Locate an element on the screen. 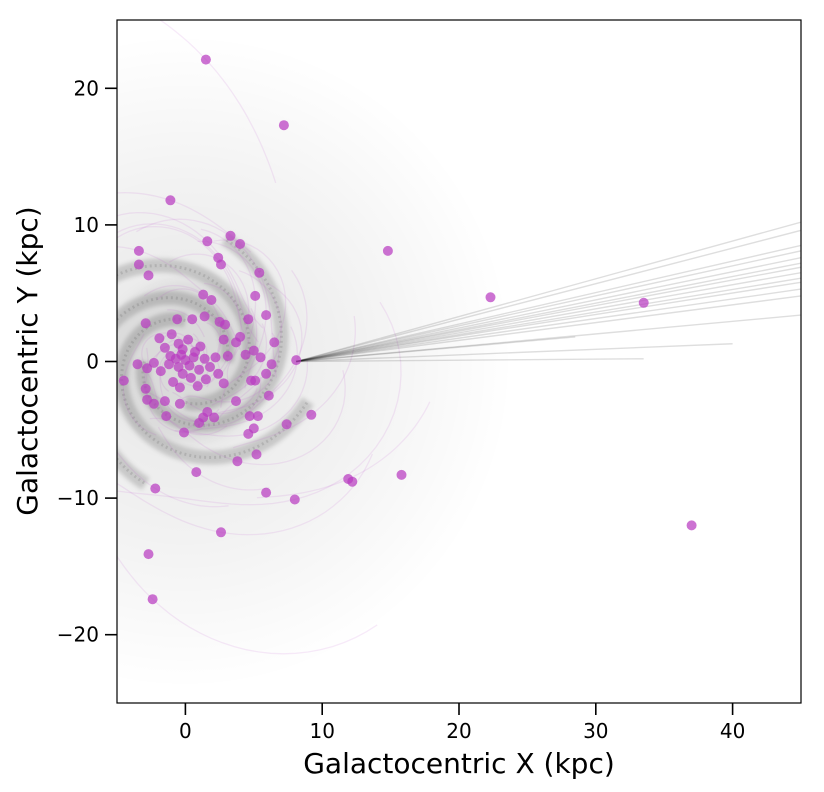 Image resolution: width=824 pixels, height=792 pixels. x-axis-label: Galactocentric X (kpc) is located at coordinates (459, 763).